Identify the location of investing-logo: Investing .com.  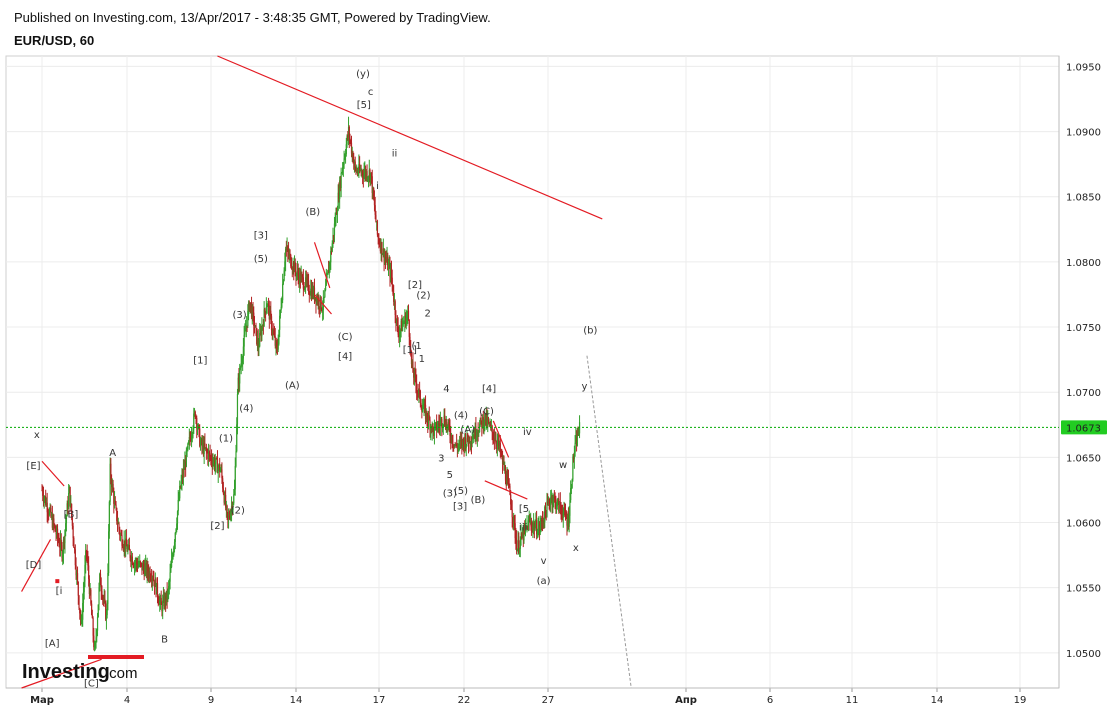
(83, 669).